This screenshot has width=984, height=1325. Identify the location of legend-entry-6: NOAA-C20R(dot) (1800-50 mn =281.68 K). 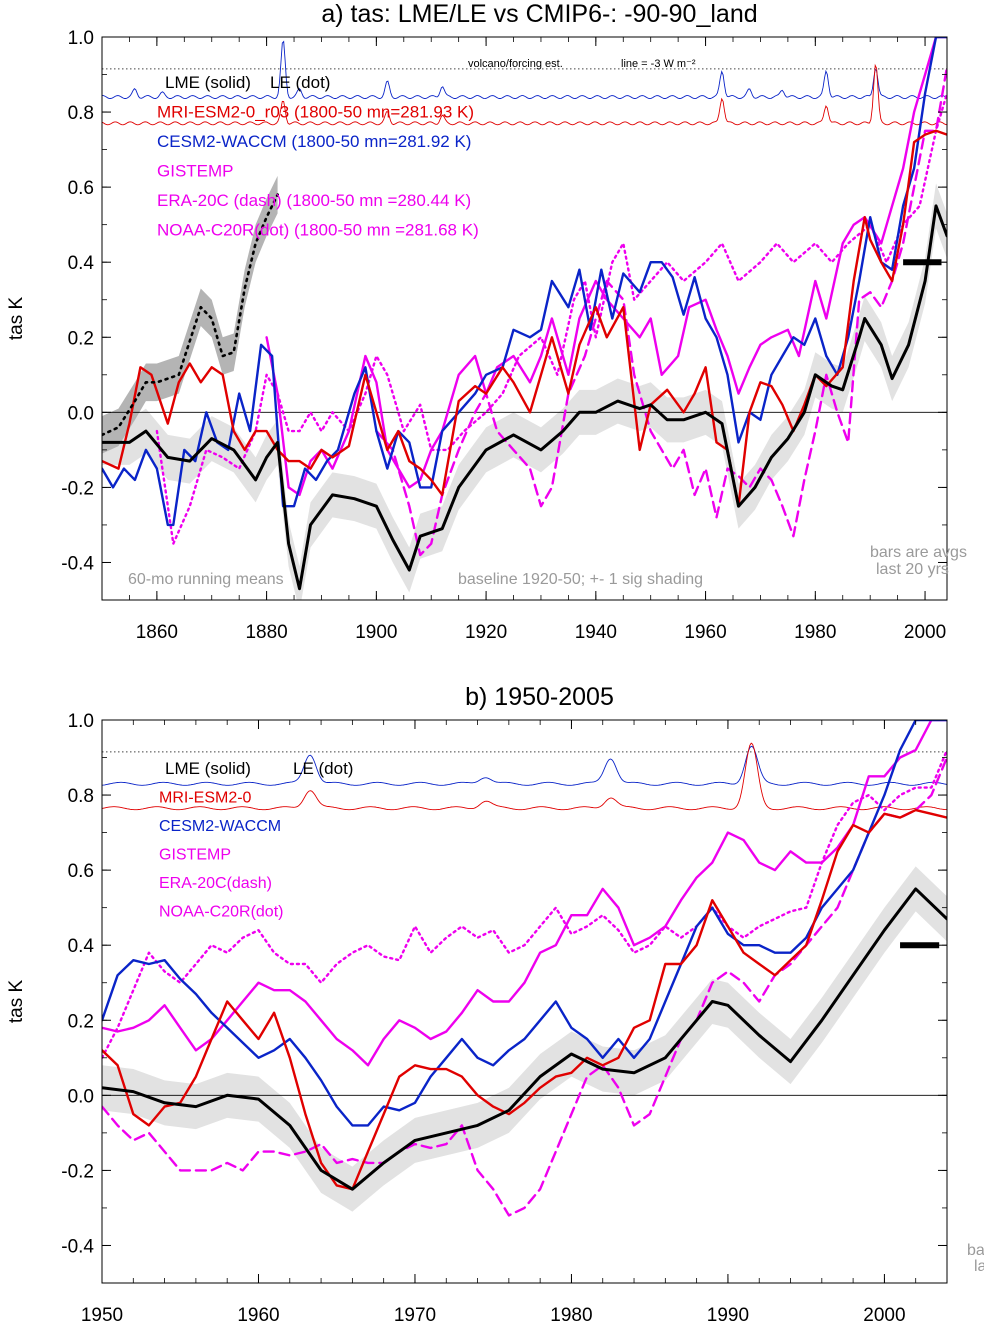
(318, 230).